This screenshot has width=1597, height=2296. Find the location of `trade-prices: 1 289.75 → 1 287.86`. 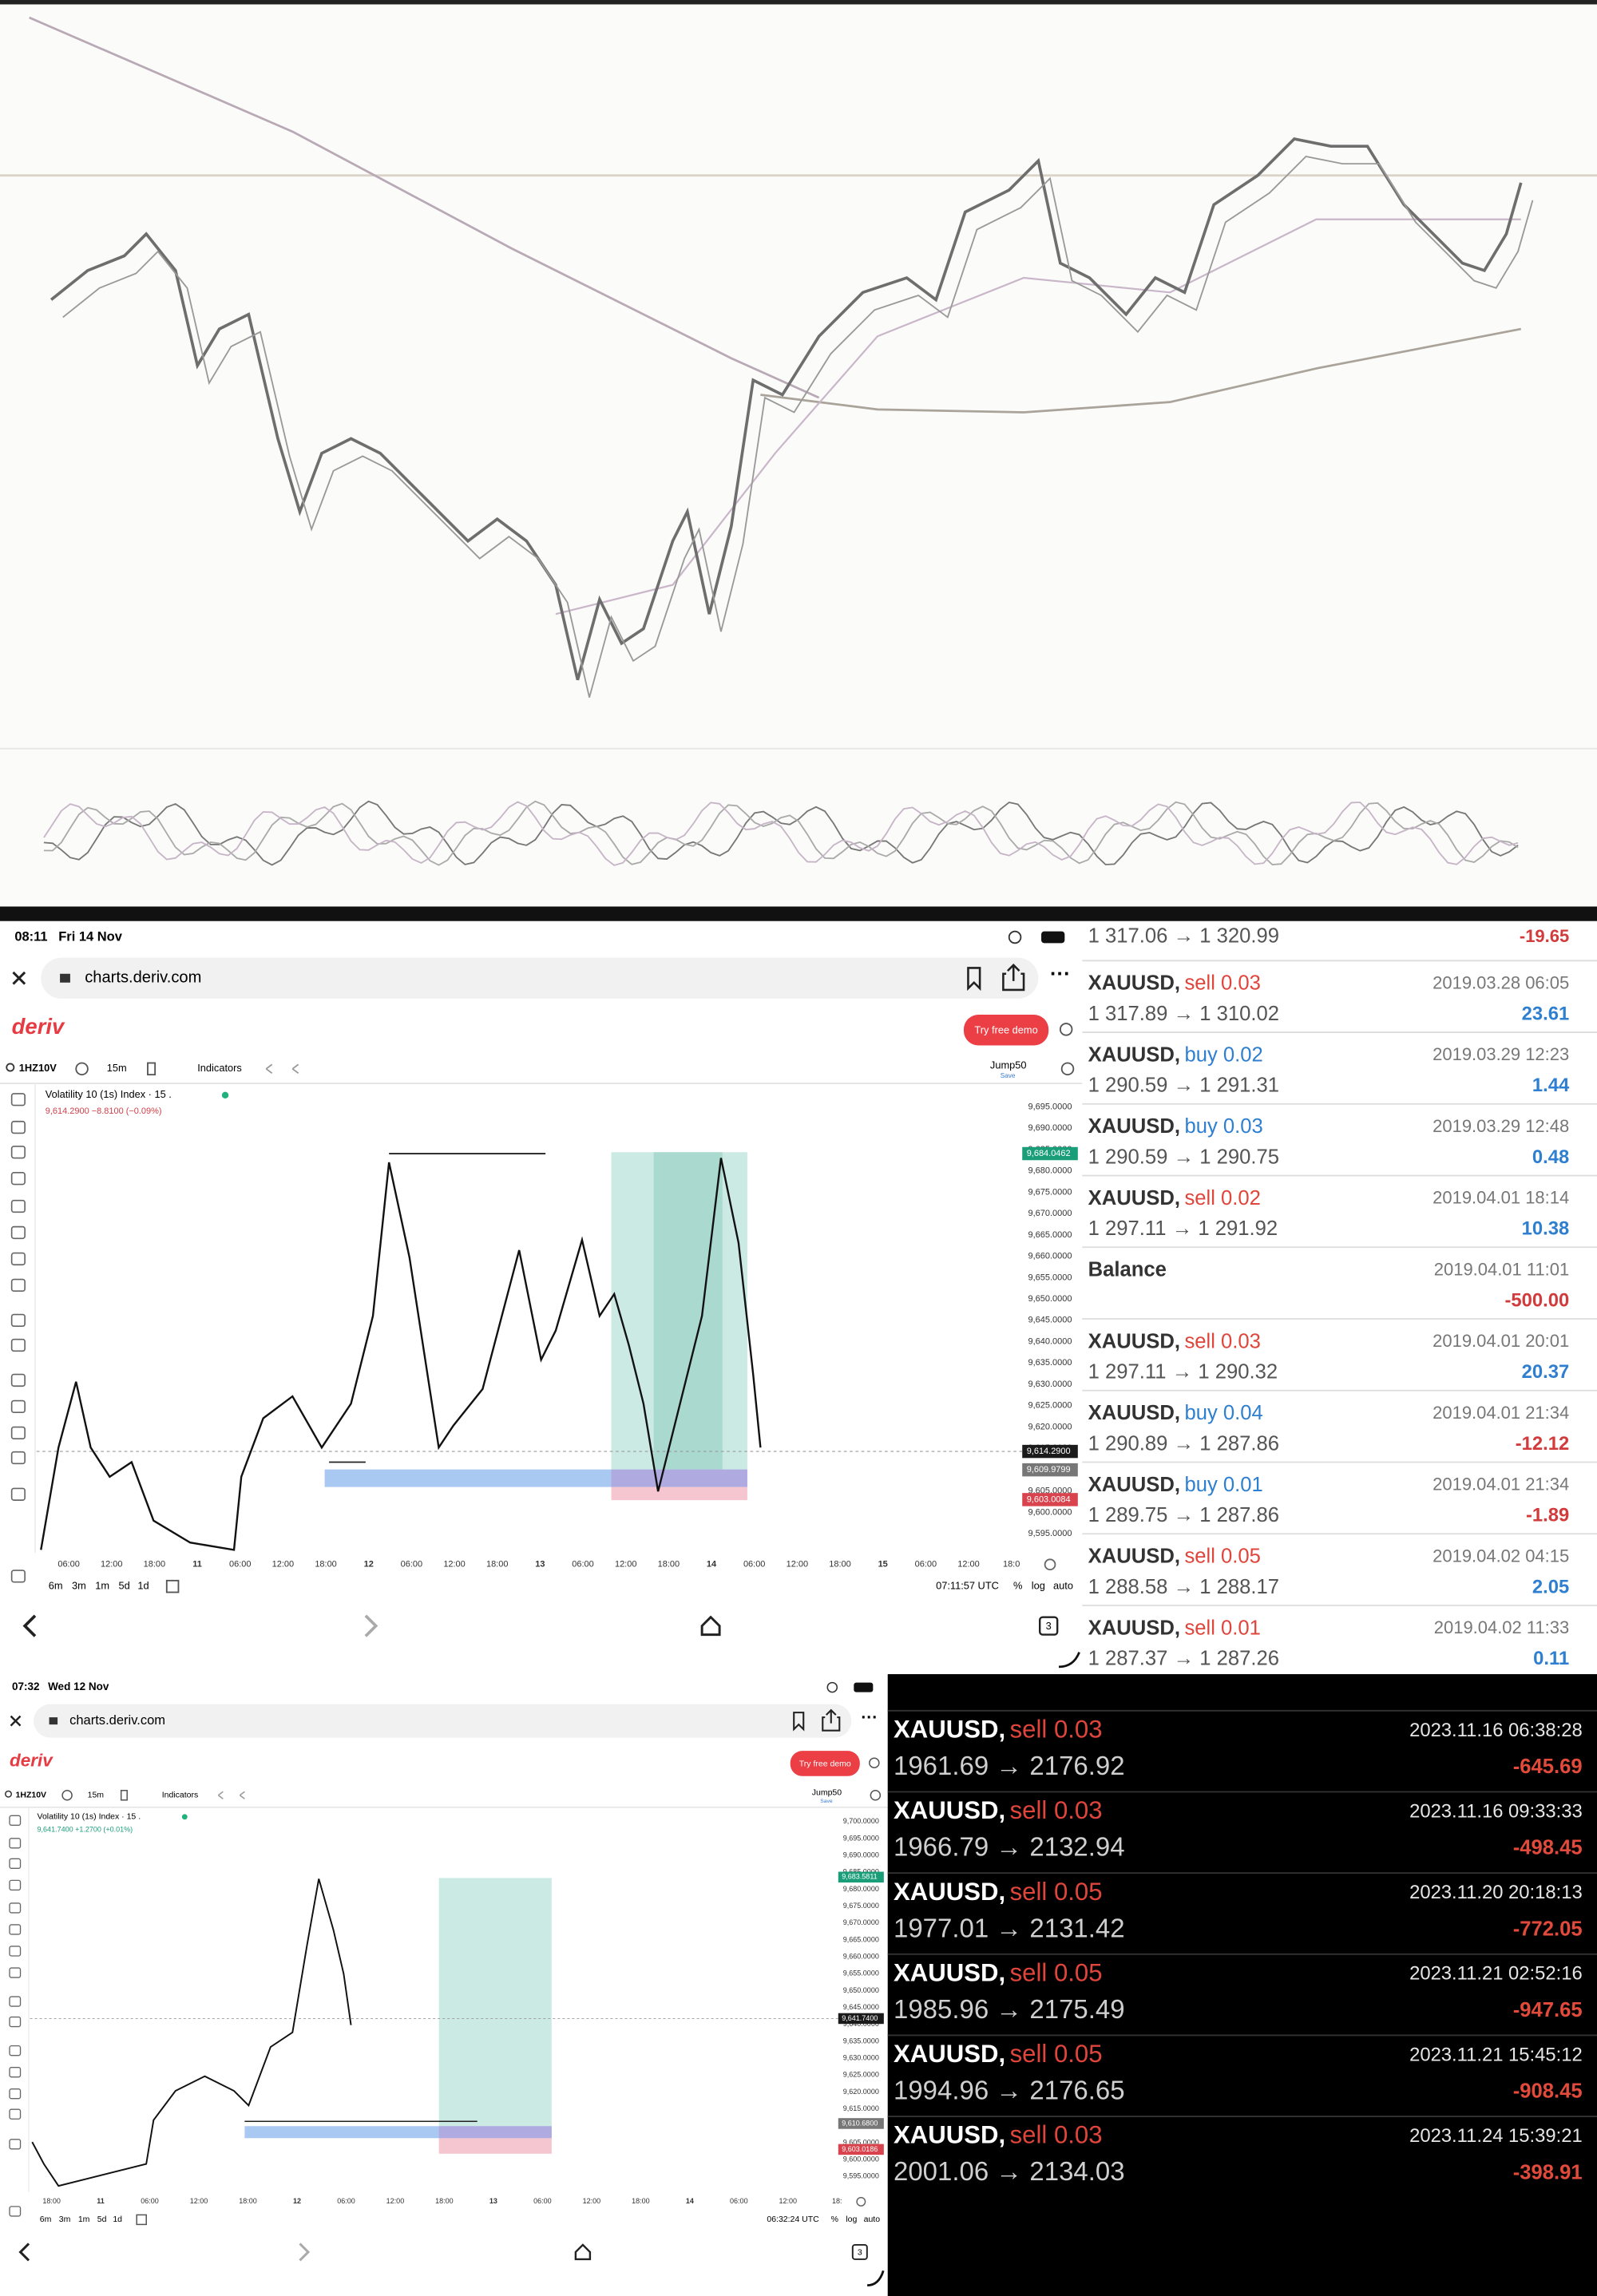

trade-prices: 1 289.75 → 1 287.86 is located at coordinates (1183, 1515).